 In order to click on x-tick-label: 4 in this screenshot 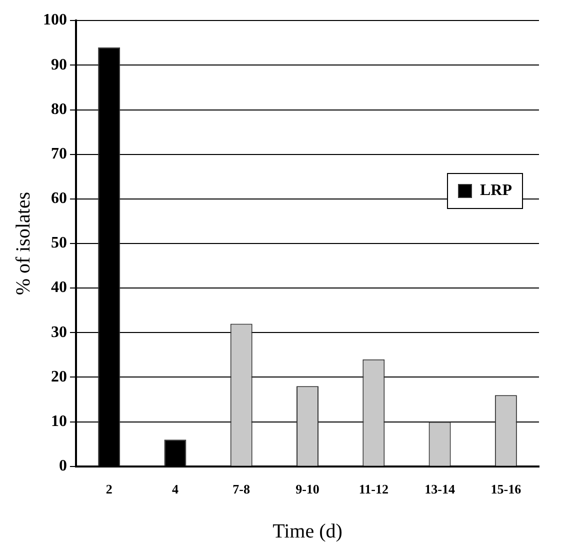, I will do `click(175, 489)`.